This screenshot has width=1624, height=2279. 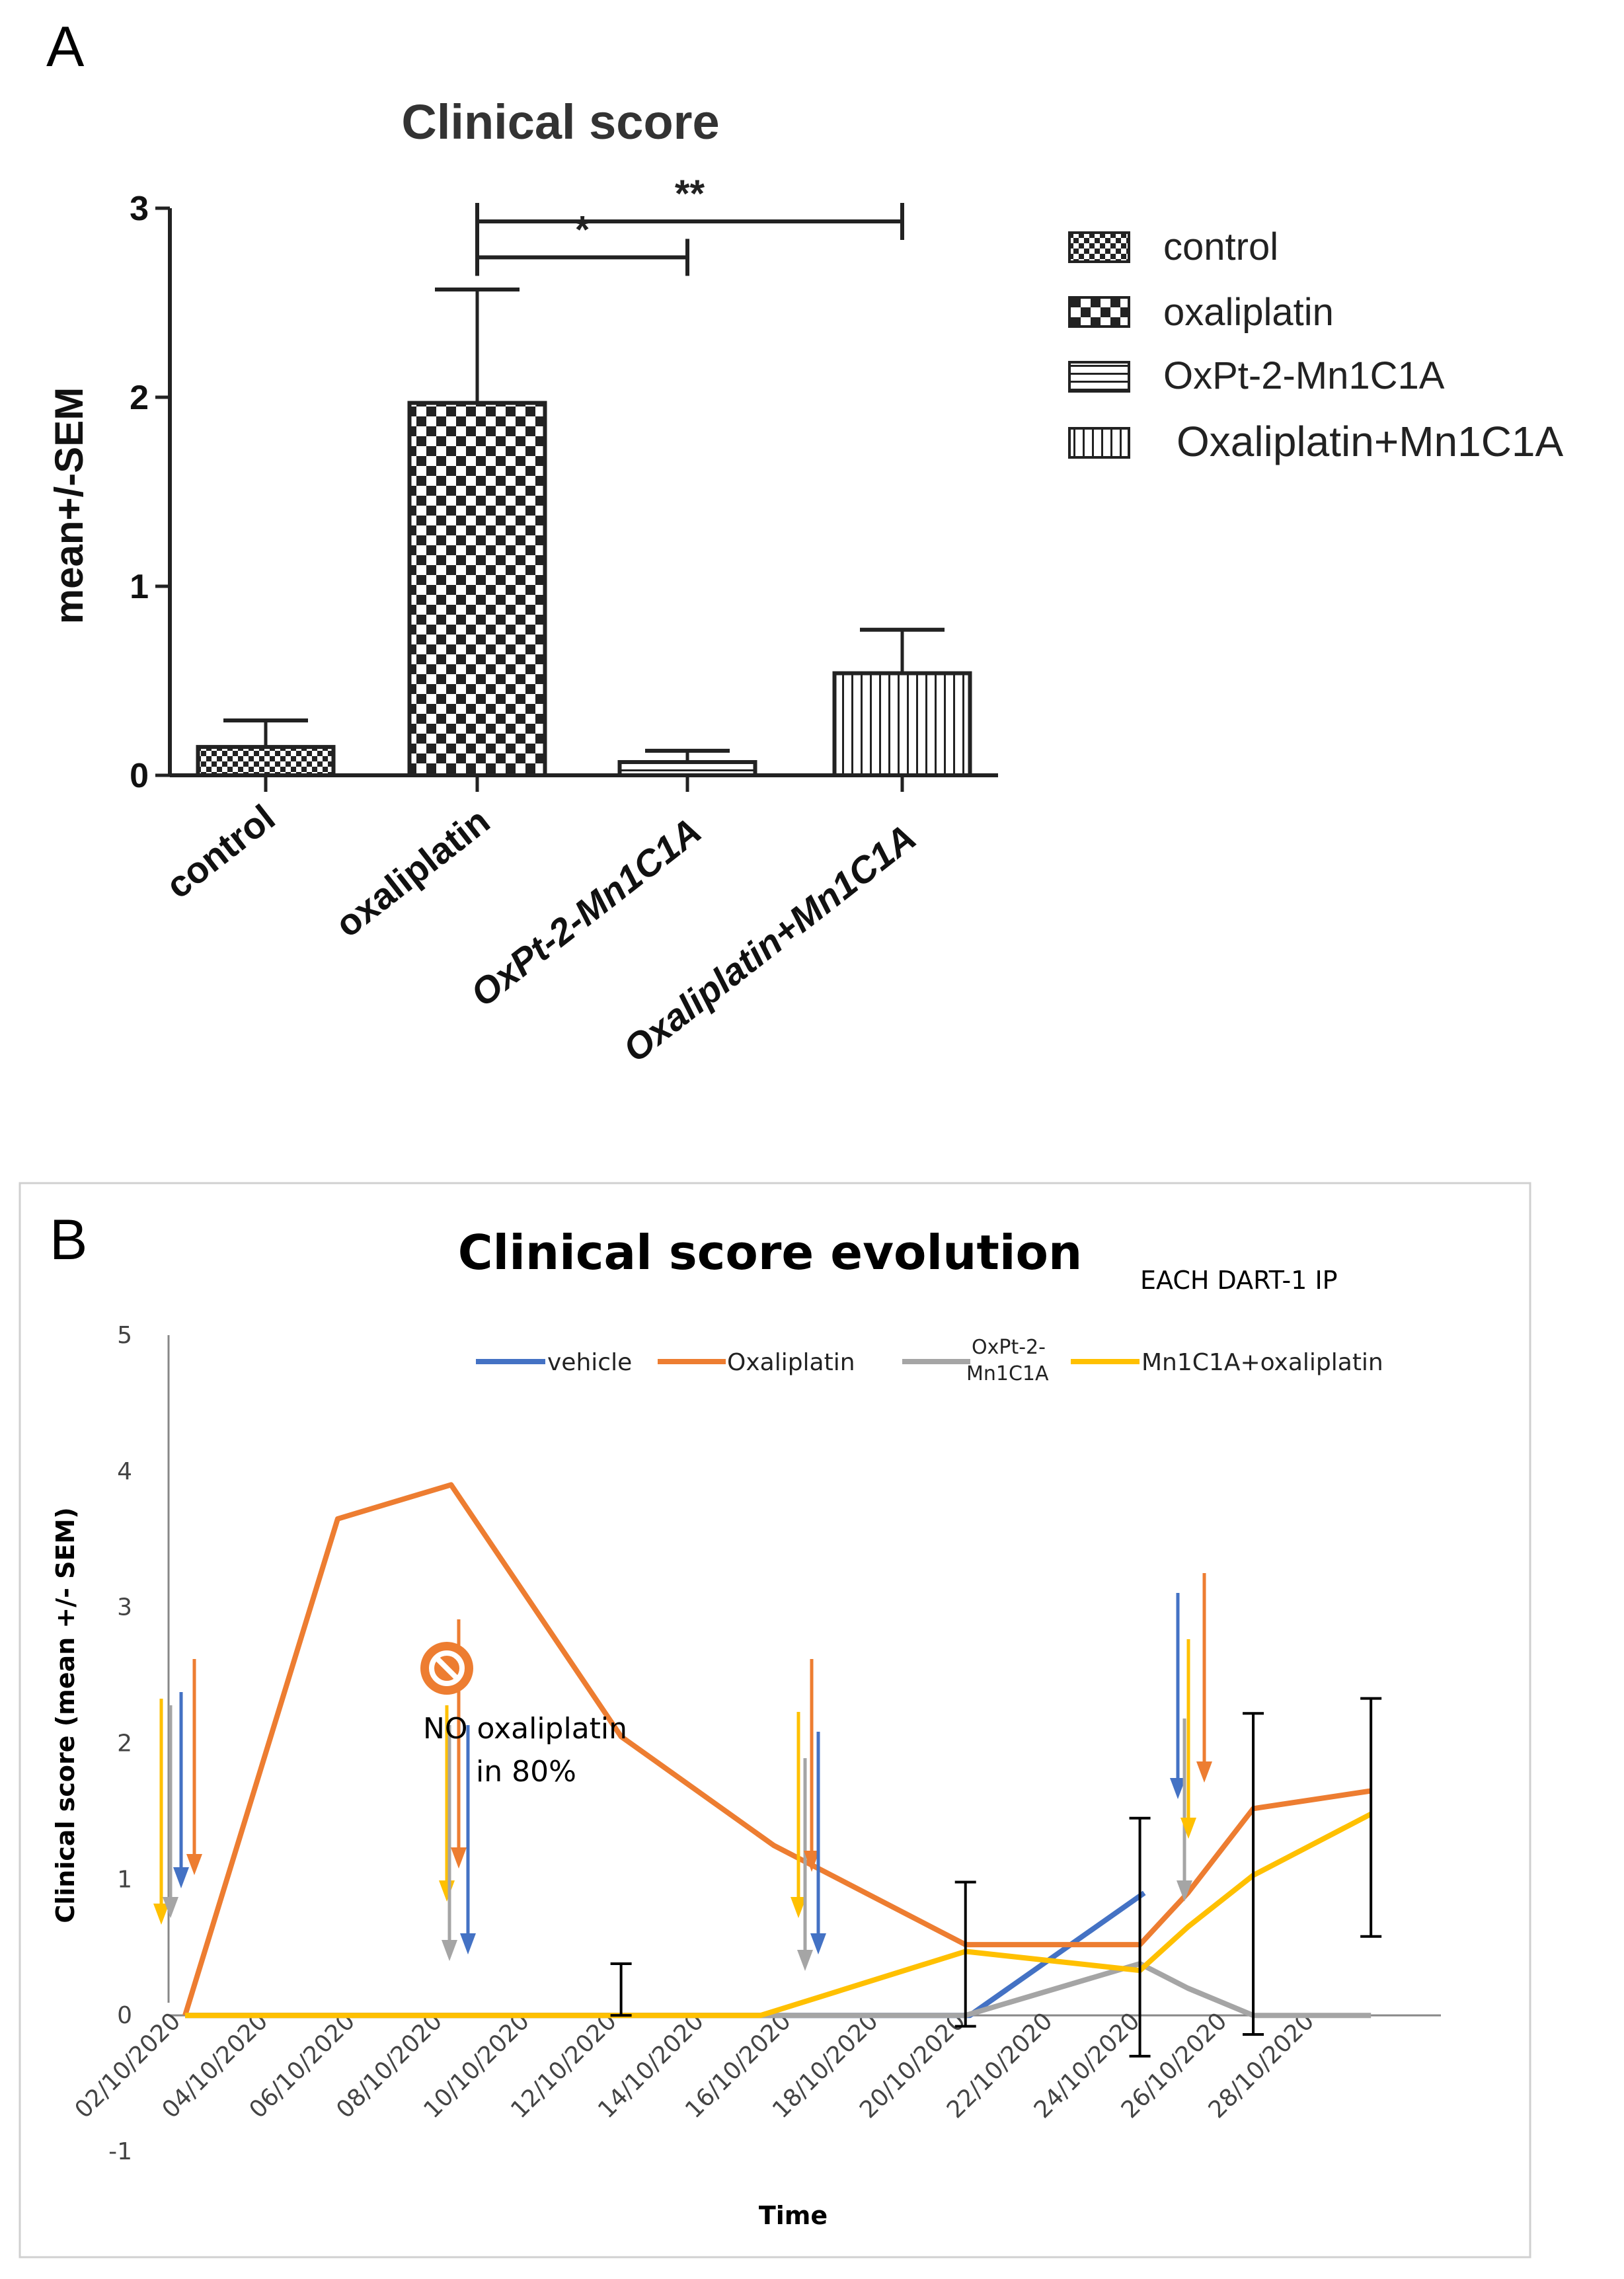 I want to click on legend-label-vehicle: vehicle, so click(x=589, y=1362).